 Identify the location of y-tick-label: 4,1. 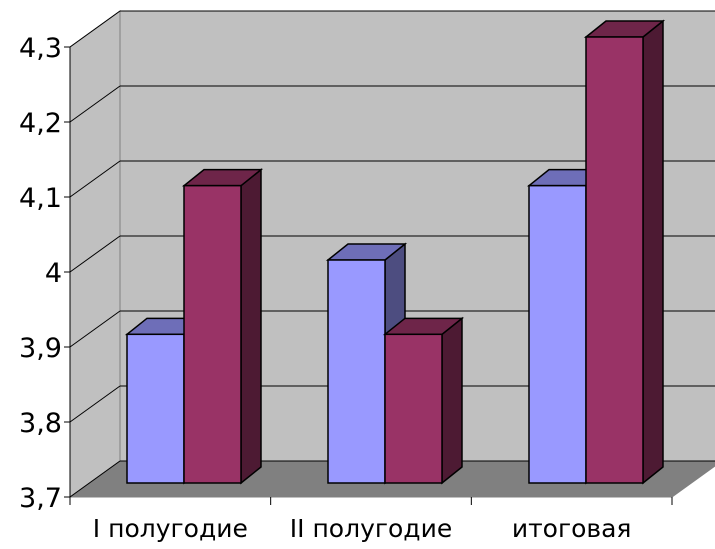
(40, 198).